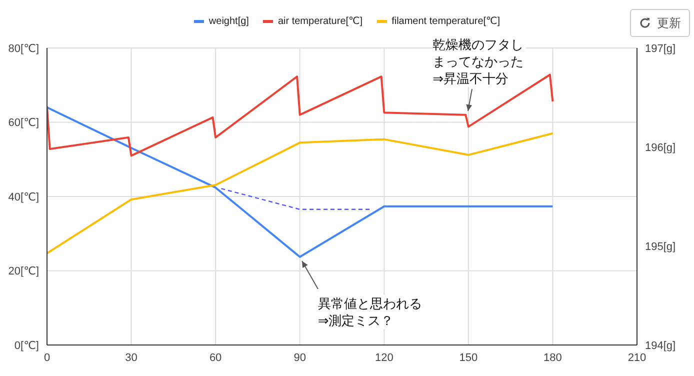 The height and width of the screenshot is (376, 694). I want to click on y2-tick-label: 197[g], so click(660, 48).